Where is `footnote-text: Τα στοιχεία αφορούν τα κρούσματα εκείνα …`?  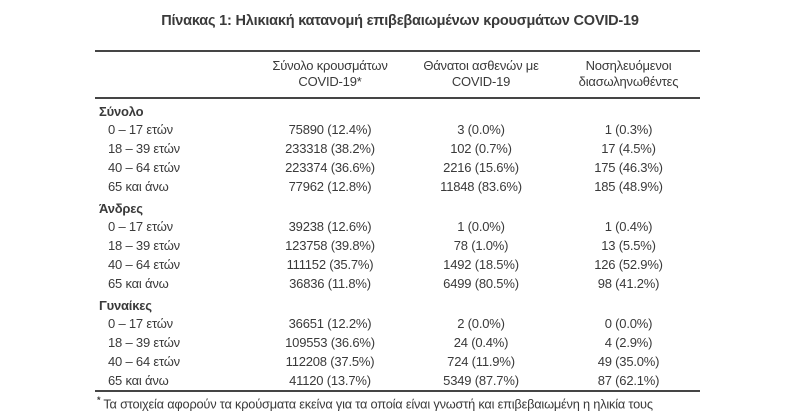
footnote-text: Τα στοιχεία αφορούν τα κρούσματα εκείνα … is located at coordinates (378, 403).